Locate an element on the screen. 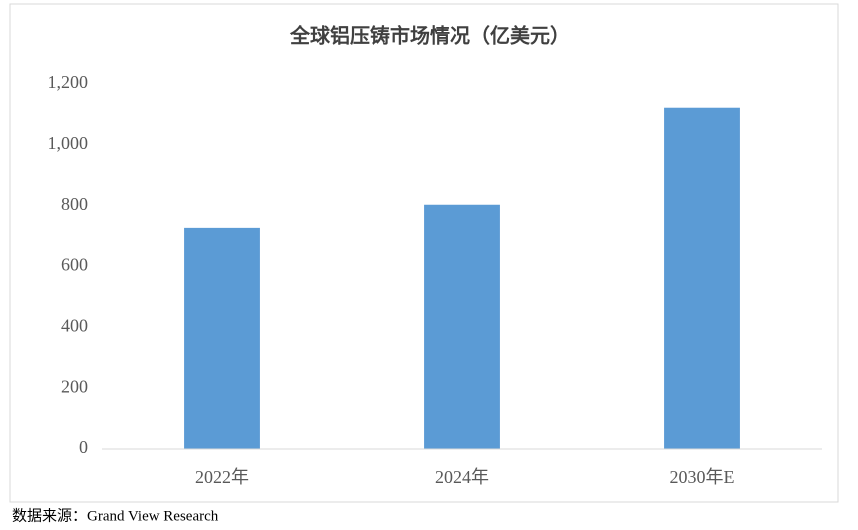 The image size is (858, 530). chart-title: 全球铝压铸市场情况（亿美元） is located at coordinates (429, 36).